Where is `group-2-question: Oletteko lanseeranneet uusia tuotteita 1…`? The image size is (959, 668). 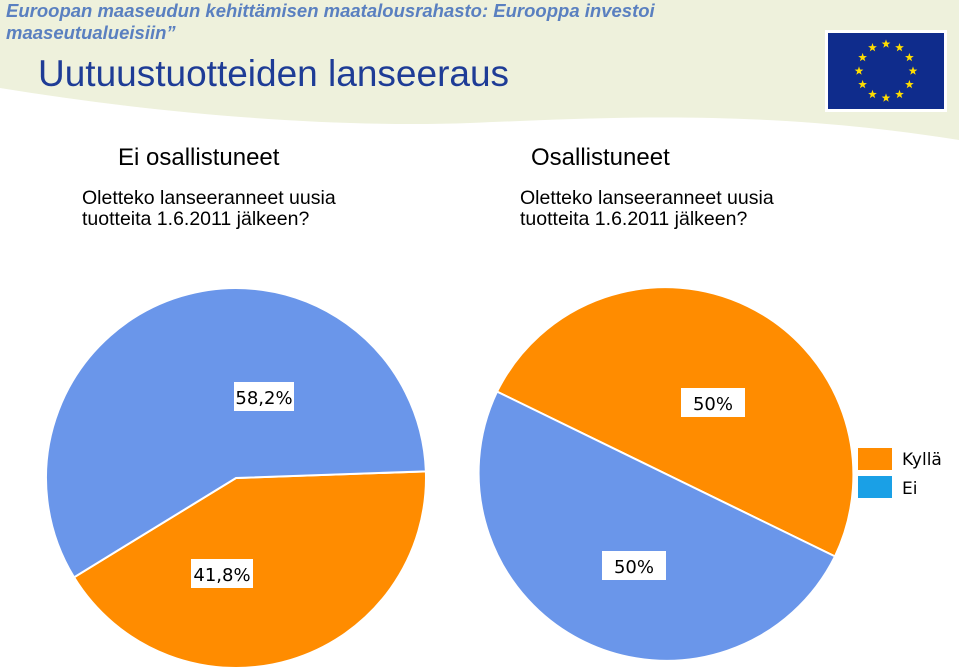
group-2-question: Oletteko lanseeranneet uusia tuotteita 1… is located at coordinates (647, 208).